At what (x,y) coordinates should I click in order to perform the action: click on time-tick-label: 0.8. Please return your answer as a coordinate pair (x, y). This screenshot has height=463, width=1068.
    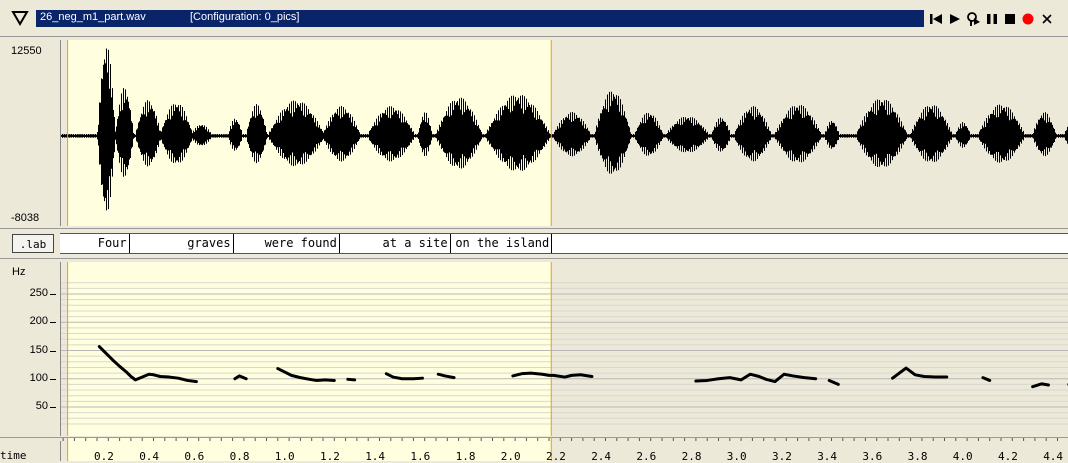
    Looking at the image, I should click on (239, 456).